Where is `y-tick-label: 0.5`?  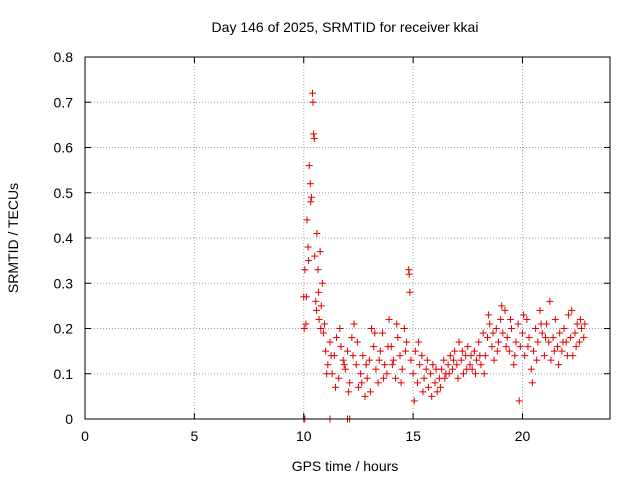 y-tick-label: 0.5 is located at coordinates (64, 193).